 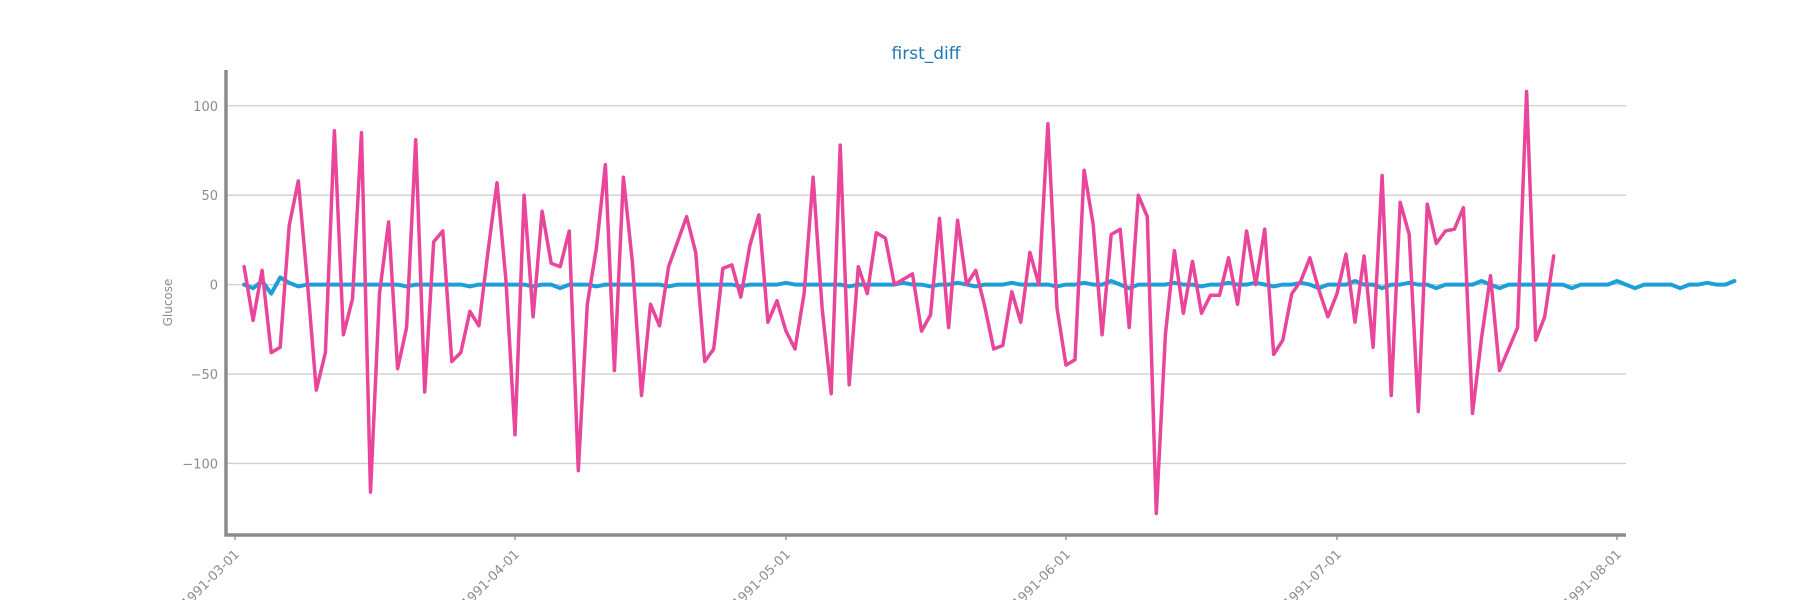 What do you see at coordinates (1313, 573) in the screenshot?
I see `x-tick-label: 1991-07-01` at bounding box center [1313, 573].